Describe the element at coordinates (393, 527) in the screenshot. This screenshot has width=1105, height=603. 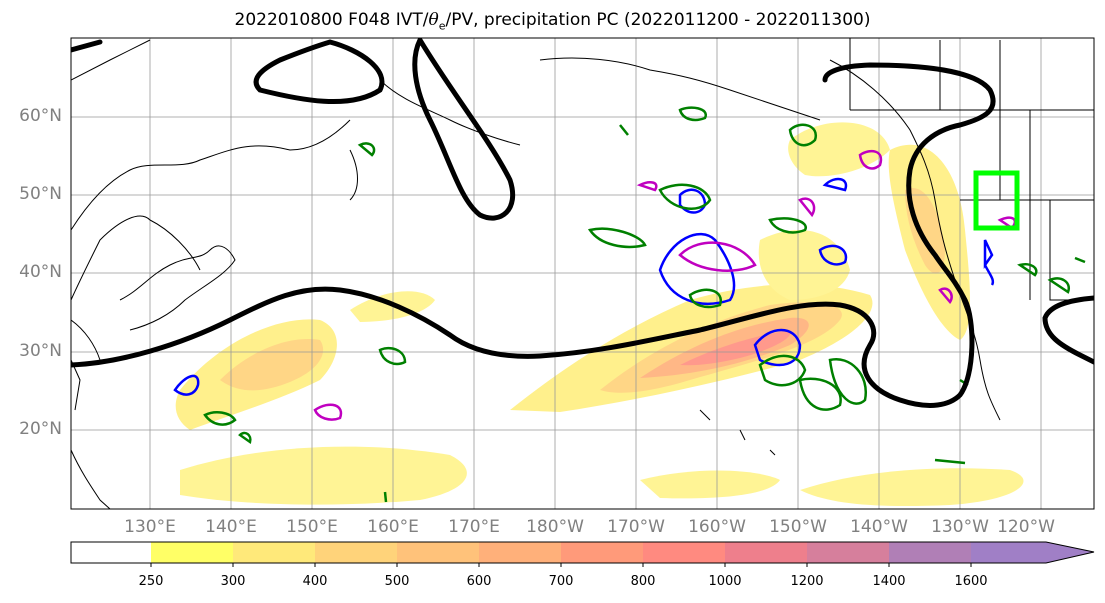
I see `lon-label-160e: 160°E` at that location.